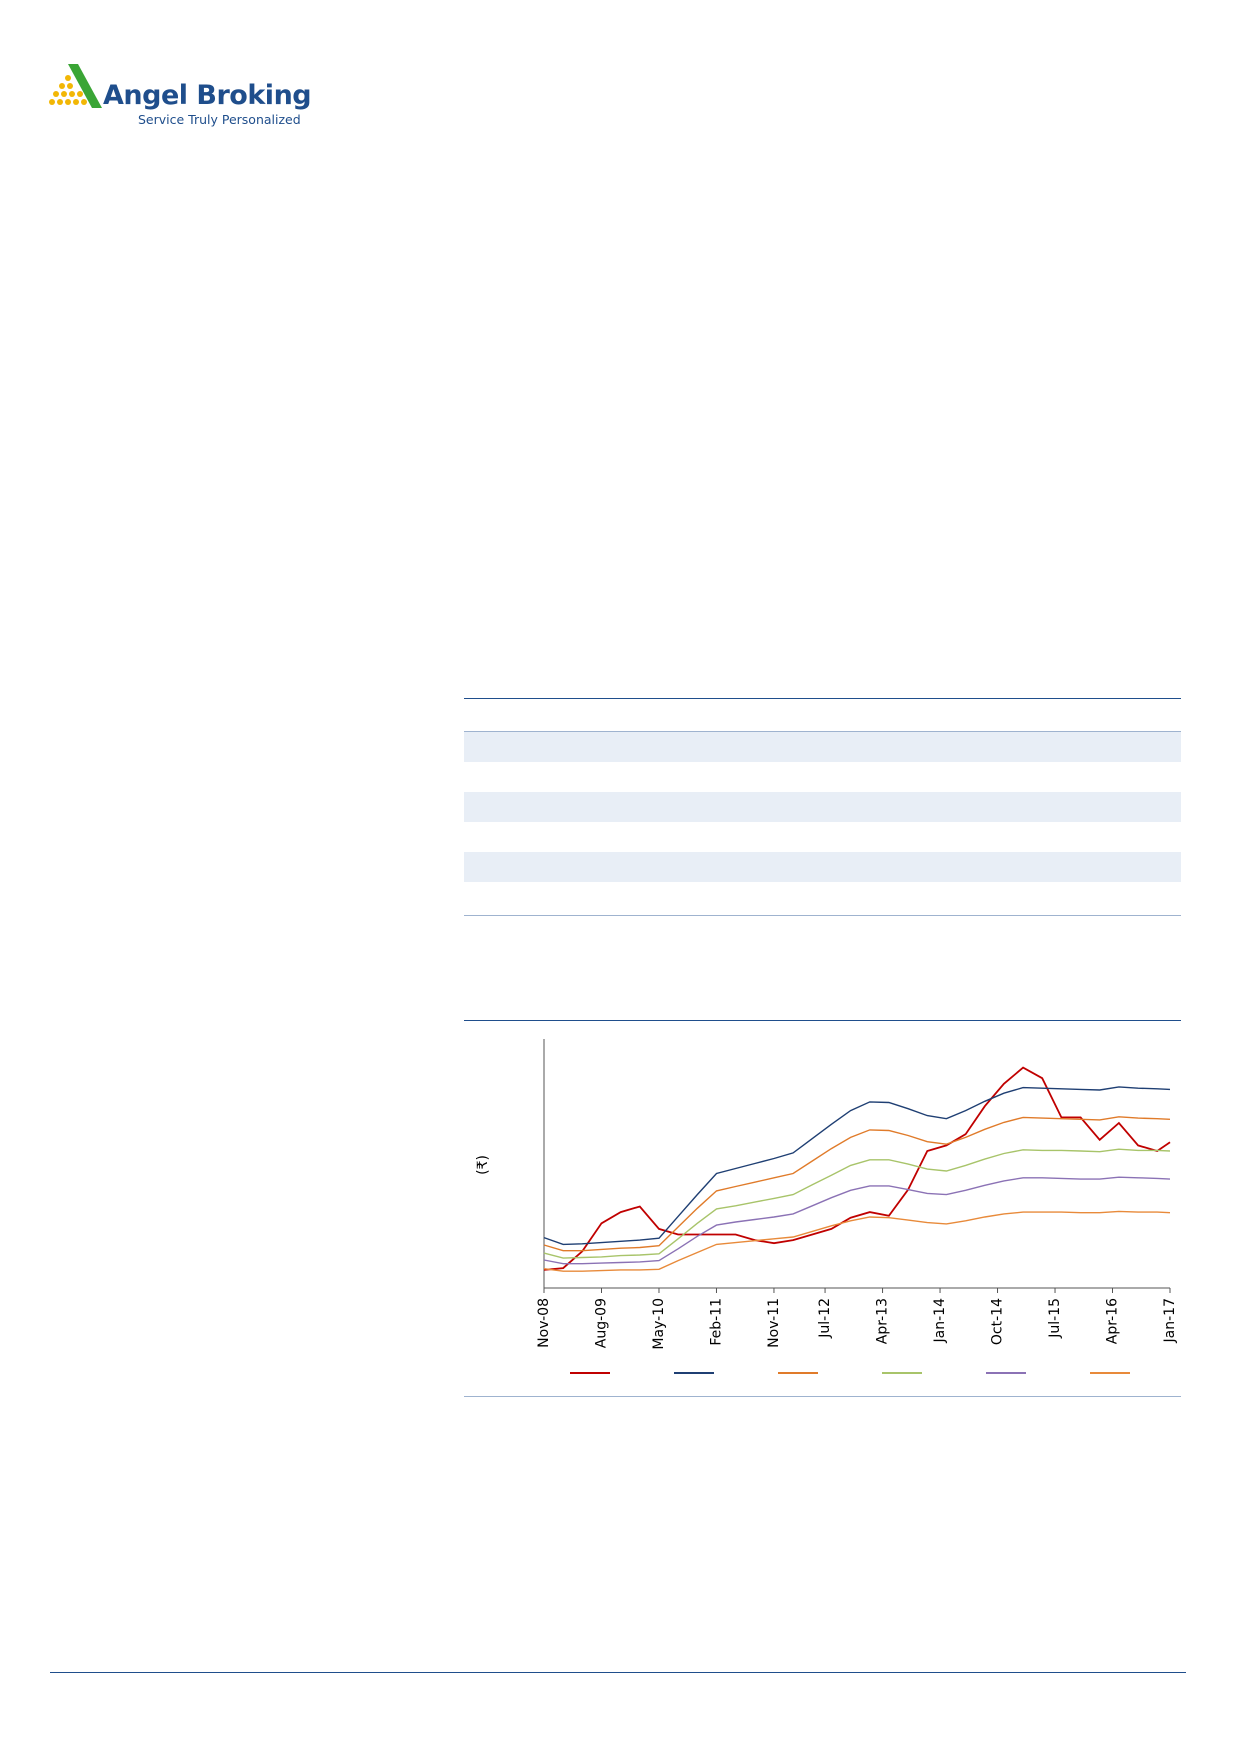 The height and width of the screenshot is (1754, 1240). I want to click on footer-rule, so click(618, 1672).